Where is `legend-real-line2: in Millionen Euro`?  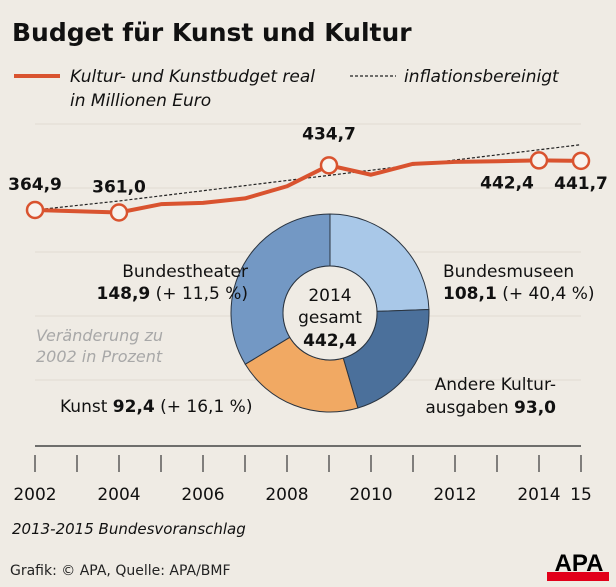
legend-real-line2: in Millionen Euro is located at coordinates (140, 101).